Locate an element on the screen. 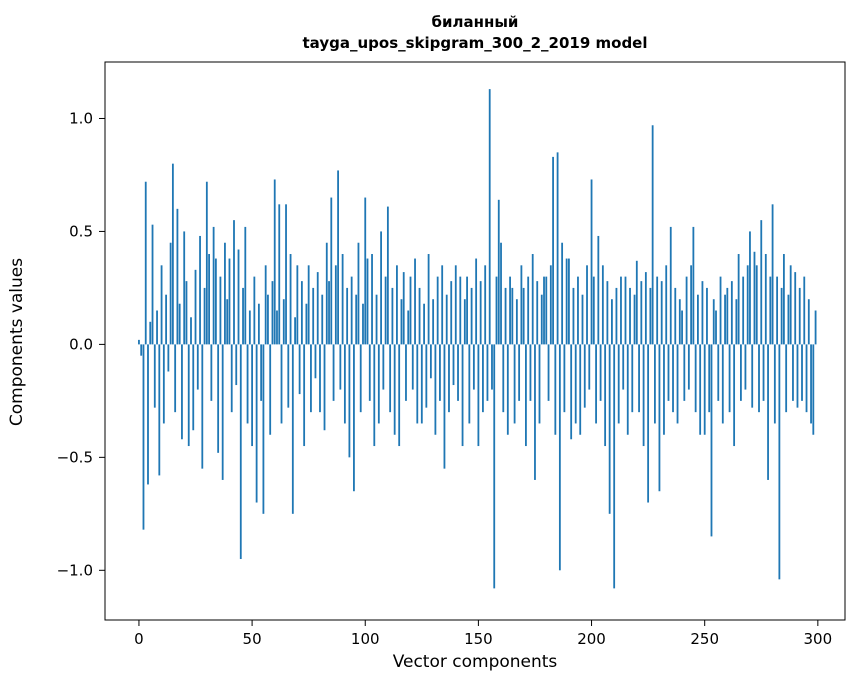 The width and height of the screenshot is (867, 696). x-axis-label: Vector components is located at coordinates (475, 662).